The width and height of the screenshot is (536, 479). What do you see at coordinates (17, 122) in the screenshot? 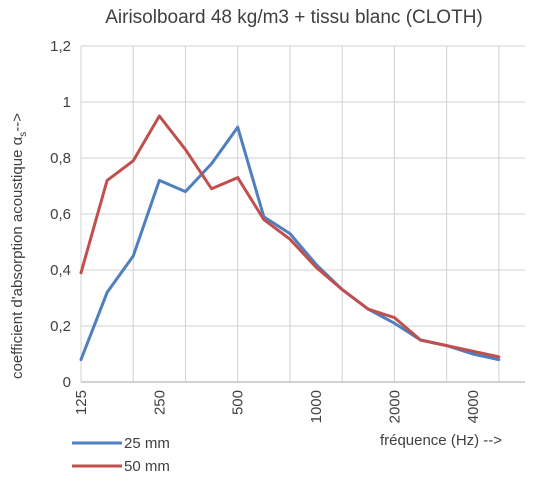
I see `y-axis-label-arrow: -->` at bounding box center [17, 122].